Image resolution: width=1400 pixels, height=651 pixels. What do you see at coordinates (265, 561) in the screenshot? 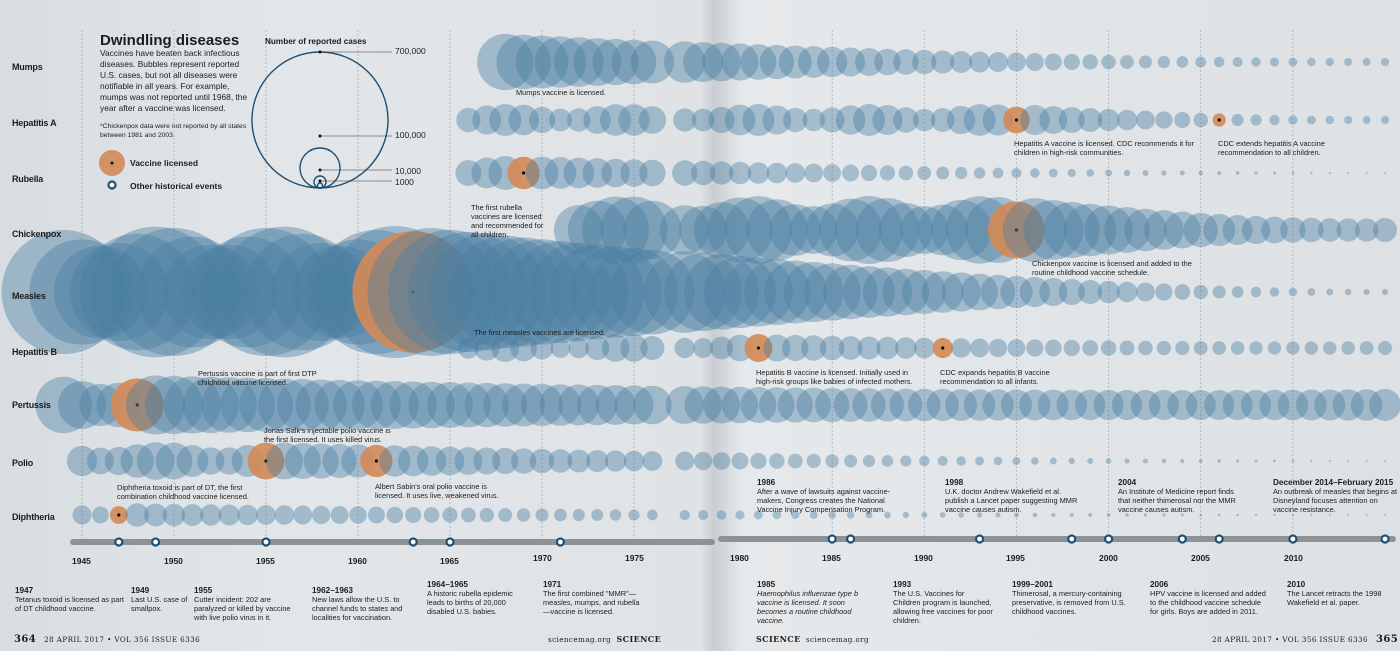
I see `tick-1955: 1955` at bounding box center [265, 561].